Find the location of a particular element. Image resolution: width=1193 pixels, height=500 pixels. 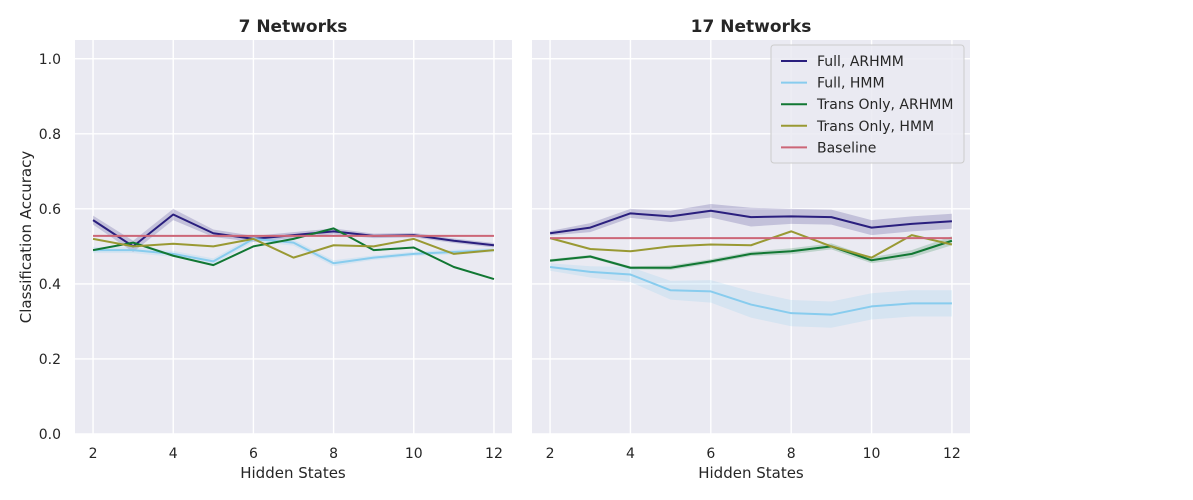

legend-label: Trans Only, ARHMM is located at coordinates (884, 105).